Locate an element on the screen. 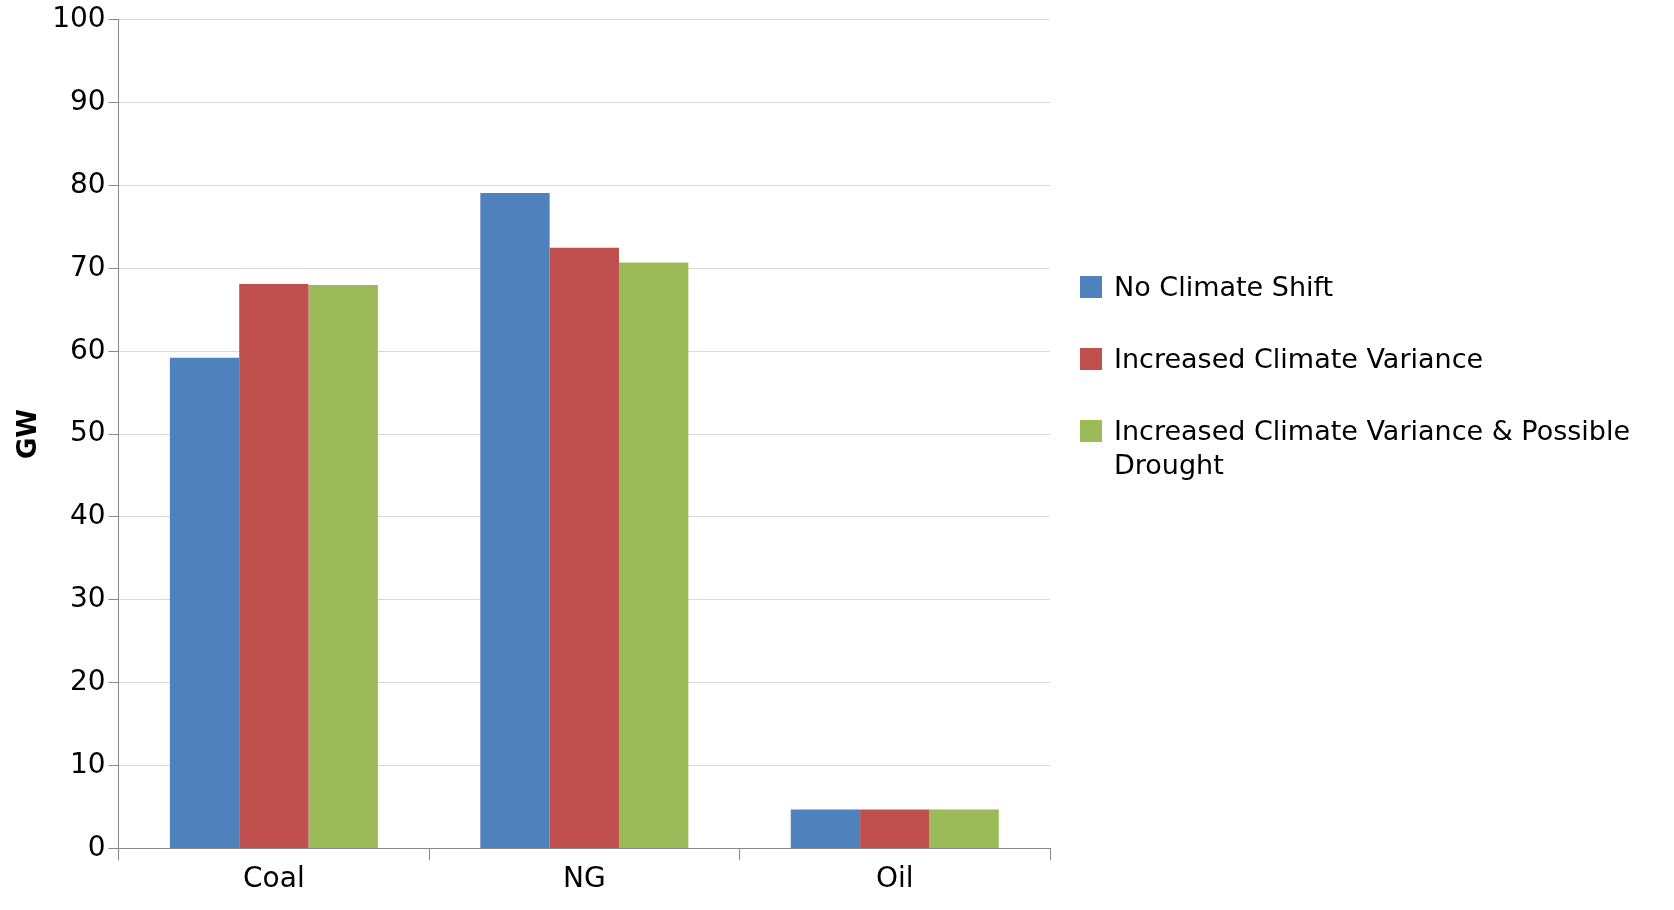 The height and width of the screenshot is (910, 1674). y-tick-label: 40 is located at coordinates (88, 515).